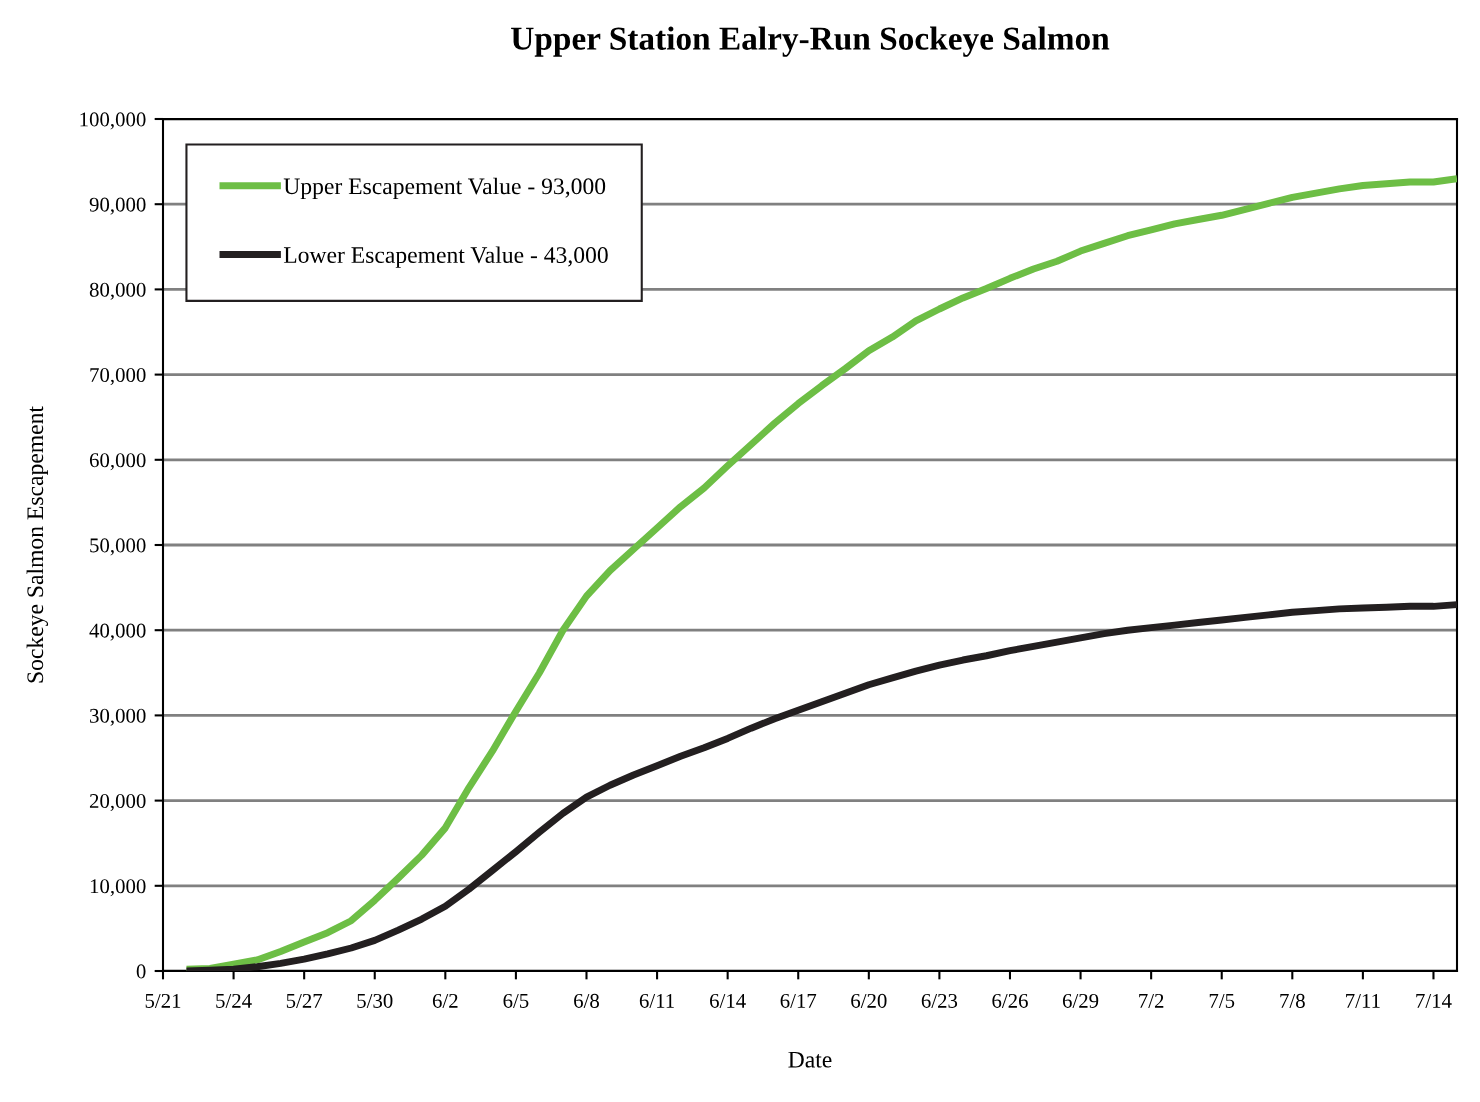  I want to click on chart-title: Upper Station Ealry-Run Sockeye Salmon, so click(810, 41).